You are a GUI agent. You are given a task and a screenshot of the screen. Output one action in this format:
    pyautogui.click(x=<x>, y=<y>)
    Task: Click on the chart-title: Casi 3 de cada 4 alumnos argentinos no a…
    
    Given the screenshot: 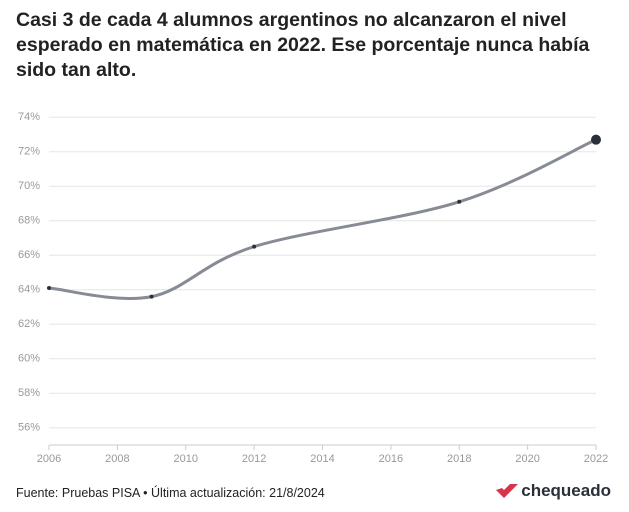 What is the action you would take?
    pyautogui.click(x=303, y=45)
    